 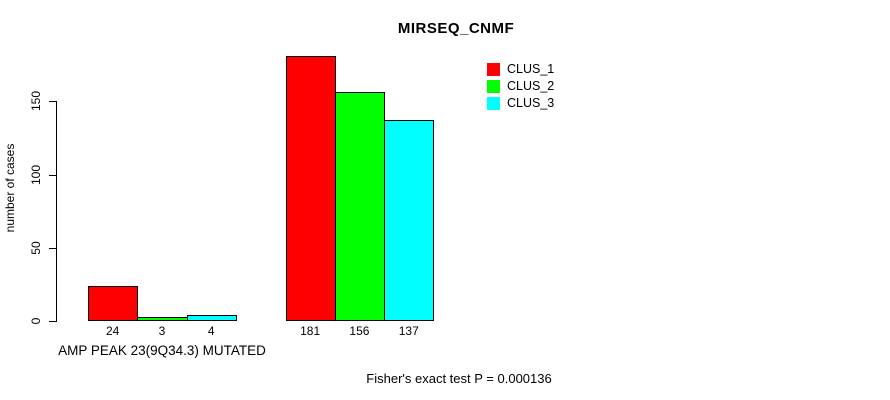 I want to click on bar-value-label: 3, so click(x=162, y=331).